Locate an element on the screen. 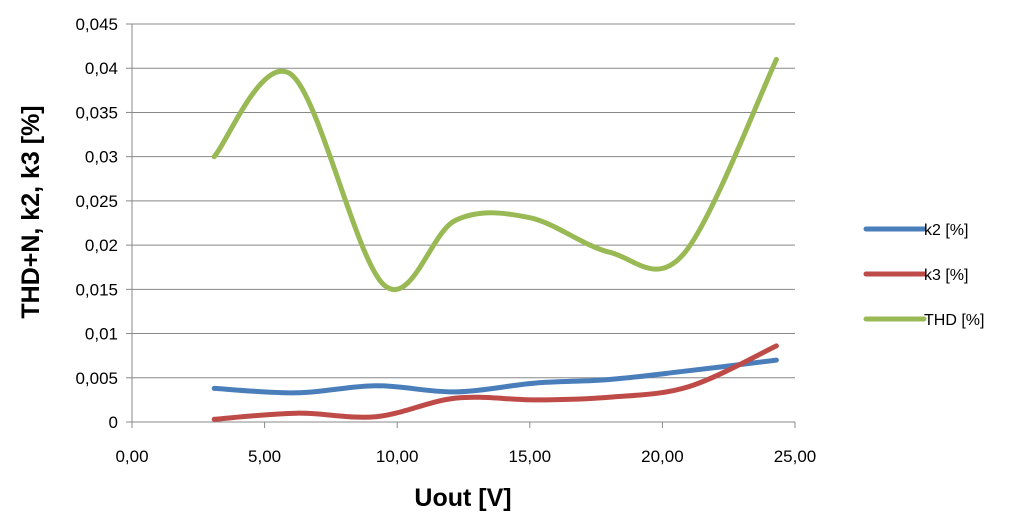 The image size is (1011, 519). x-tick-label: 10,00 is located at coordinates (397, 456).